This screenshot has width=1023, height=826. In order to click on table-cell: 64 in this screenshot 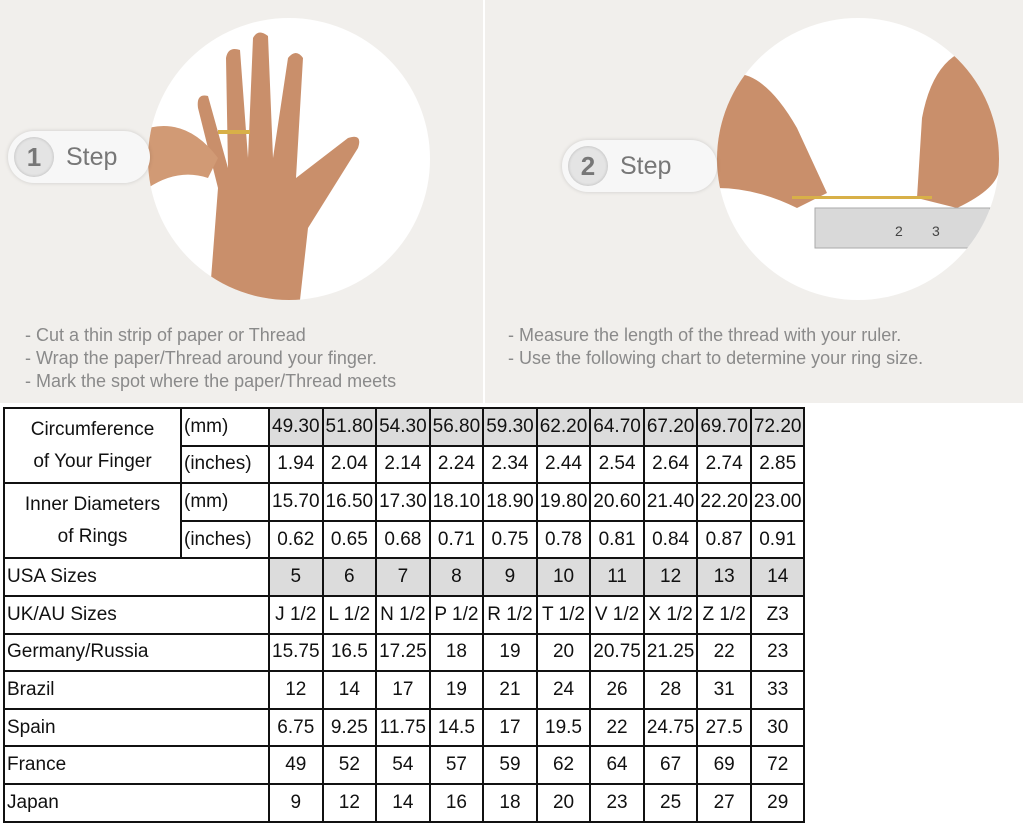, I will do `click(617, 765)`.